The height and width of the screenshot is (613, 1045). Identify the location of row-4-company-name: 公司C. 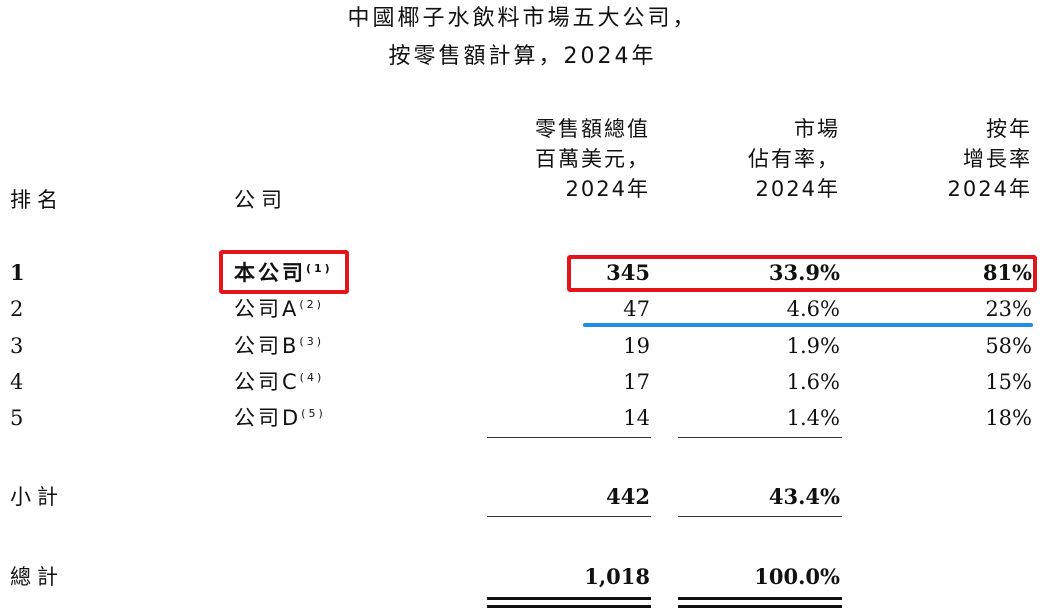
(267, 382).